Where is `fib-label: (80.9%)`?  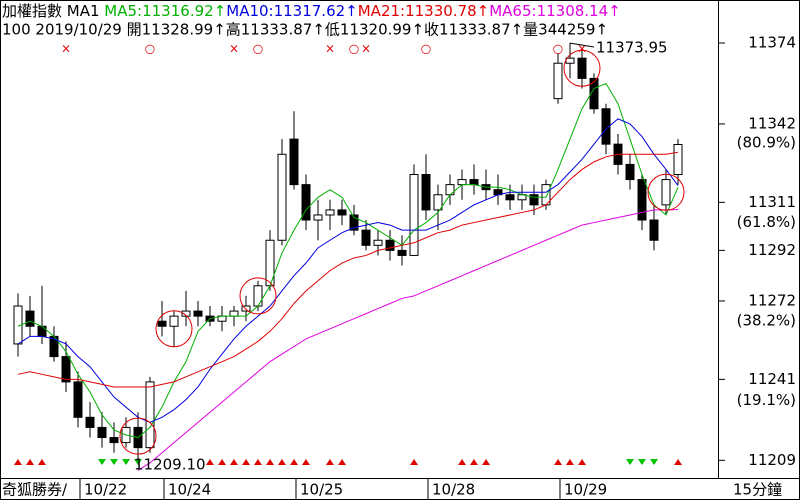 fib-label: (80.9%) is located at coordinates (766, 142).